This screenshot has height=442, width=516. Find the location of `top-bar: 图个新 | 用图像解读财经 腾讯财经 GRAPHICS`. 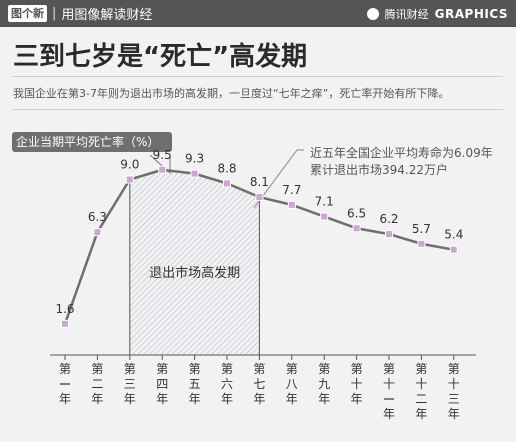

top-bar: 图个新 | 用图像解读财经 腾讯财经 GRAPHICS is located at coordinates (258, 13).